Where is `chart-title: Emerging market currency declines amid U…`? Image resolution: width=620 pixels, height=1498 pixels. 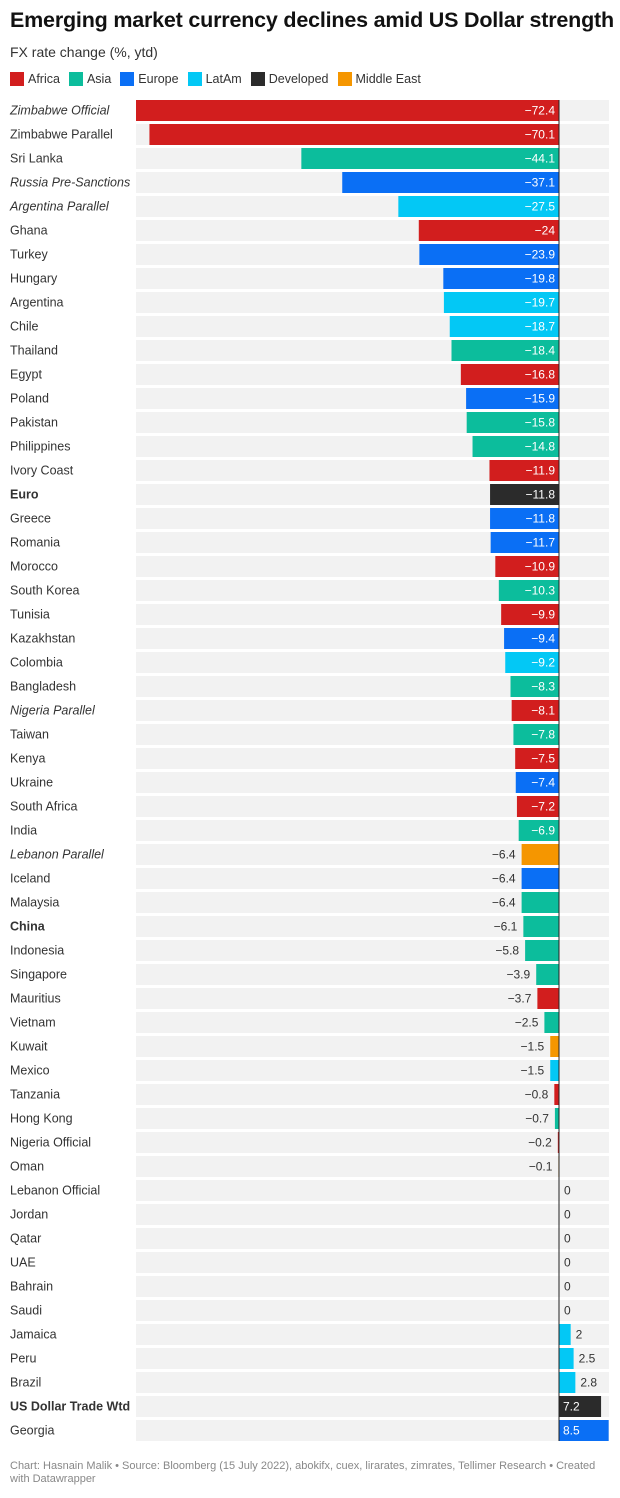
chart-title: Emerging market currency declines amid U… is located at coordinates (312, 20).